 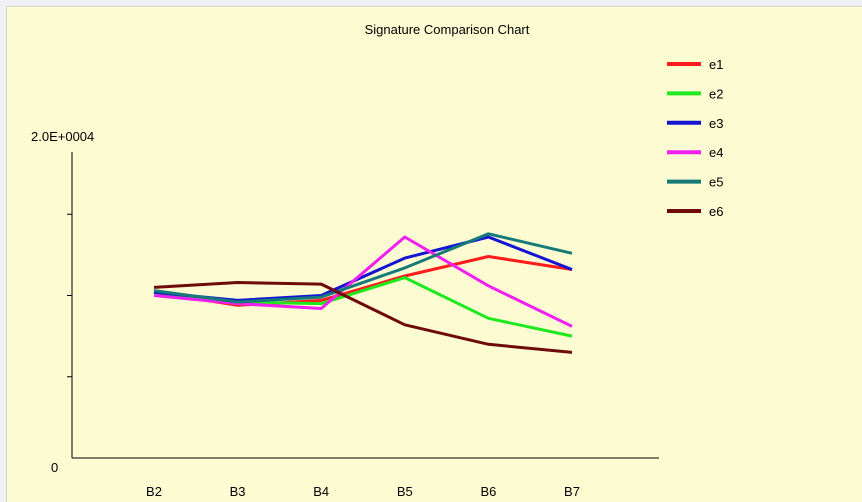 What do you see at coordinates (405, 491) in the screenshot?
I see `x-tick-label-b5: B5` at bounding box center [405, 491].